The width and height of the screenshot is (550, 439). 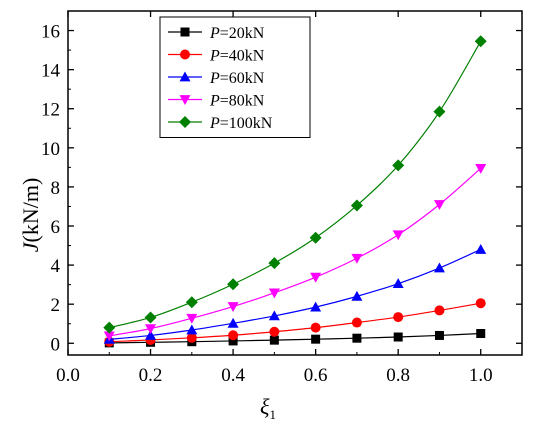 I want to click on y-tick-label: 16, so click(x=50, y=32).